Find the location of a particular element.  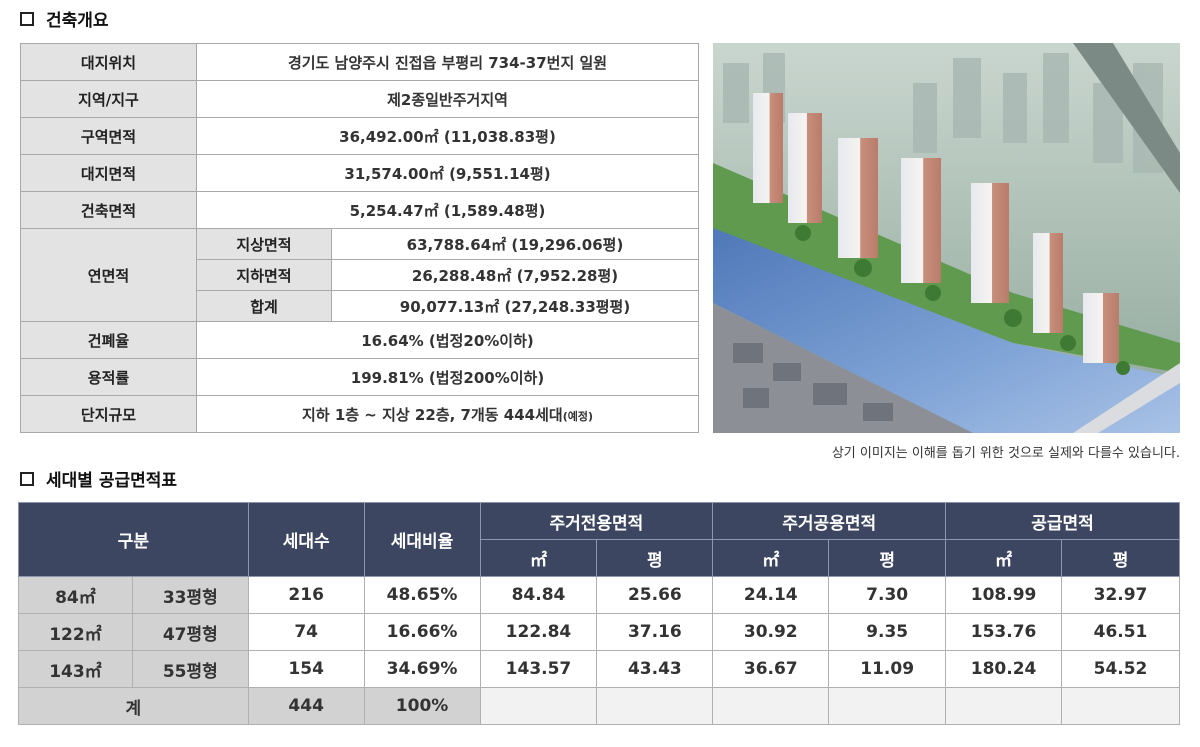

site-location-value: 경기도 남양주시 진접읍 부평리 734-37번지 일원 is located at coordinates (447, 62).